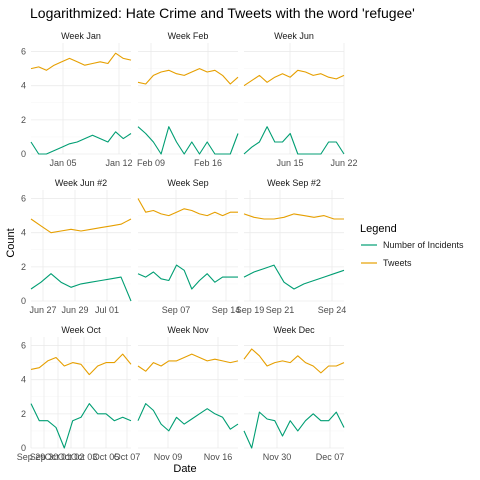 The height and width of the screenshot is (480, 480). I want to click on facet-panel: Week Dec Nov 30 Dec 07, so click(294, 393).